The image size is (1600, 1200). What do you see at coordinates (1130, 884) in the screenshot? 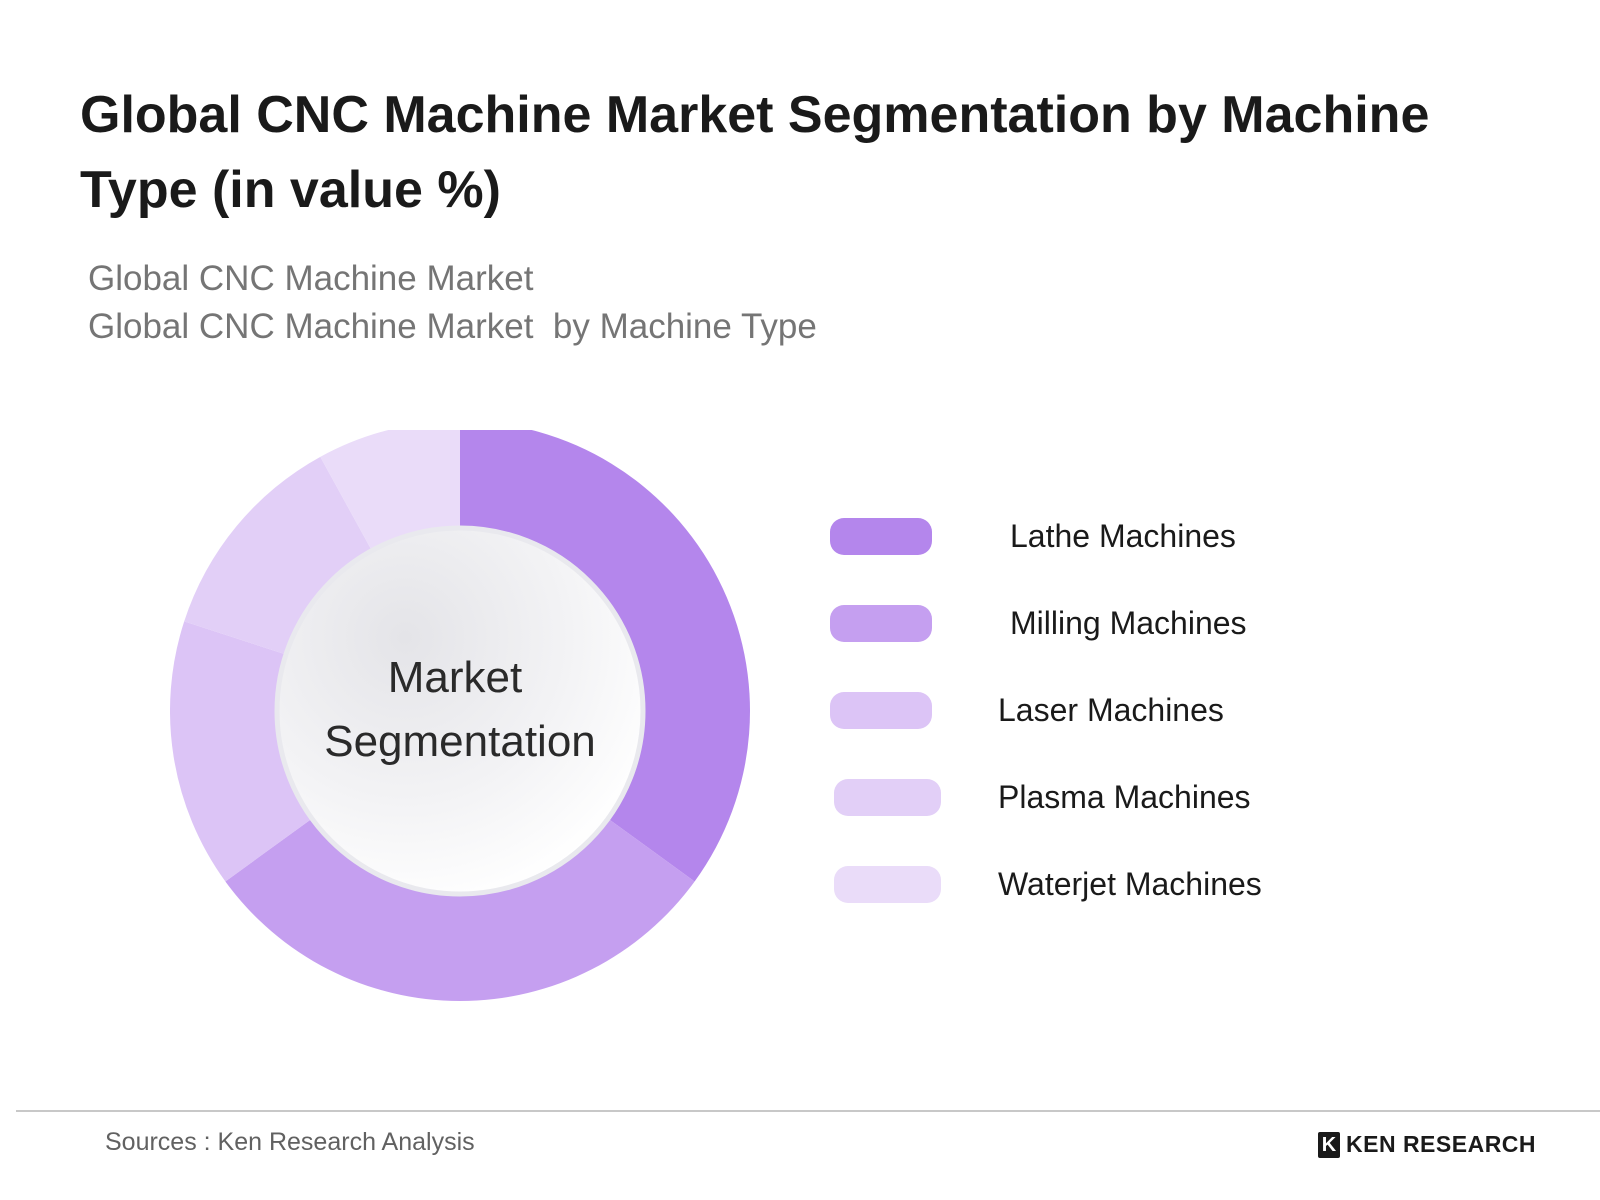
I see `legend-label-waterjet: Waterjet Machines` at bounding box center [1130, 884].